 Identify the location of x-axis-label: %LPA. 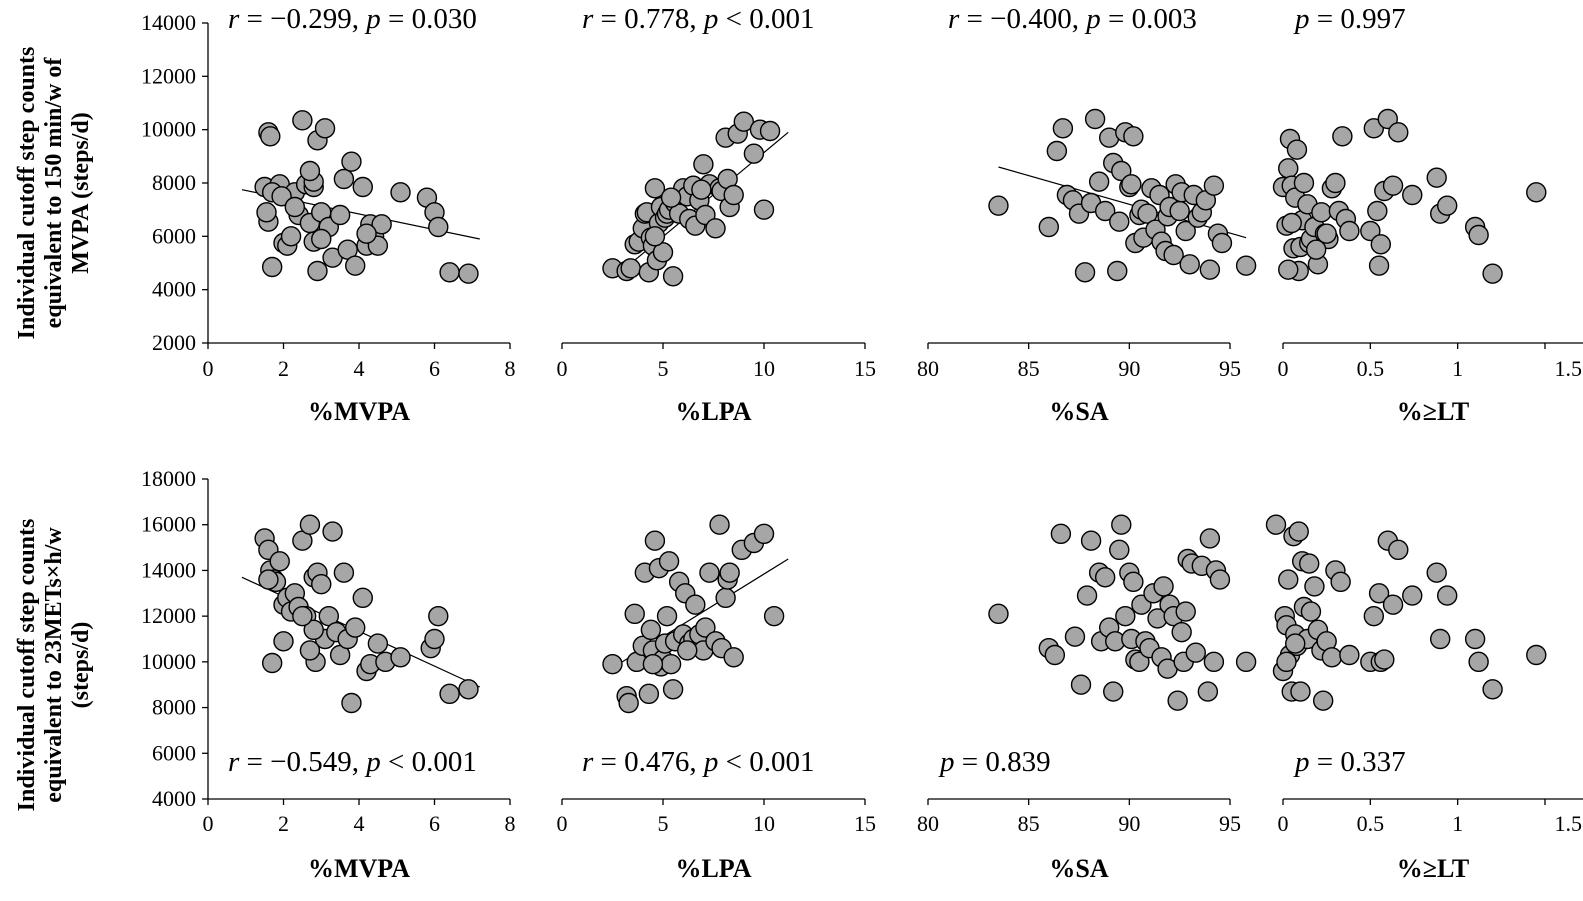
(713, 411).